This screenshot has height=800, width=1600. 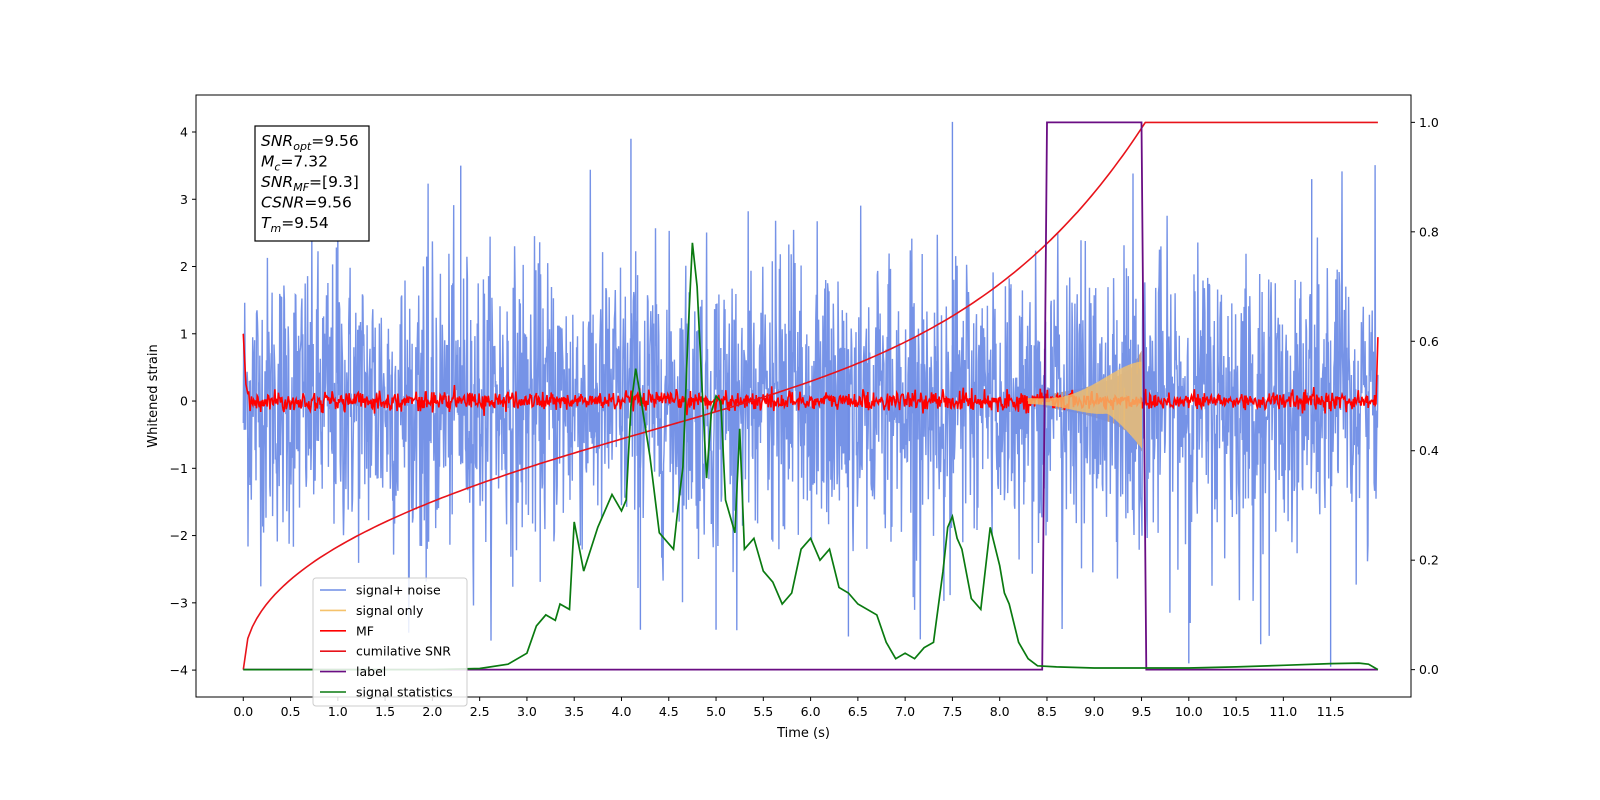 I want to click on y-axis-left-ticks: 4 3 2 1 0 −1 −2 −3 −4, so click(x=183, y=401).